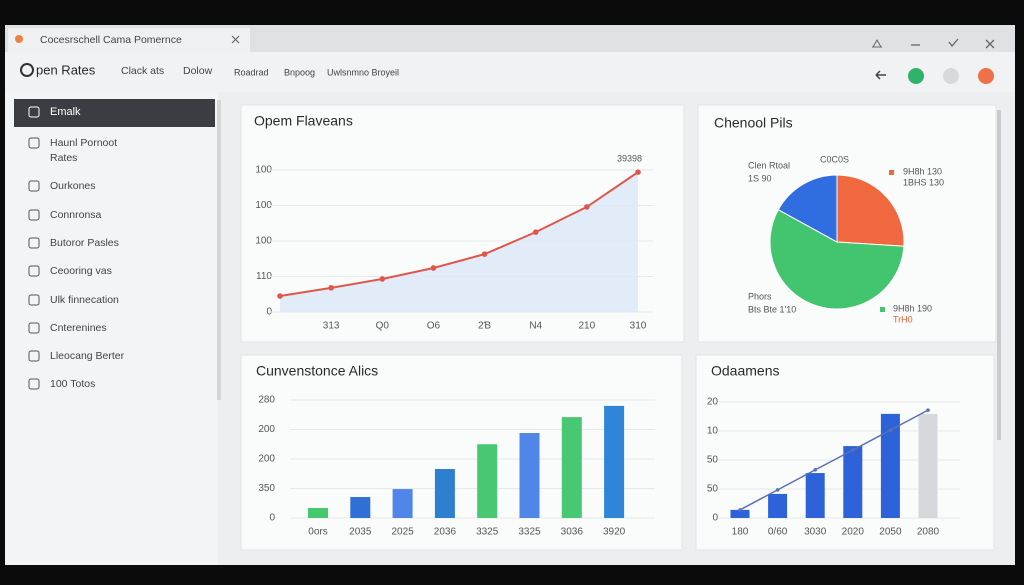 This screenshot has height=585, width=1024. I want to click on window-maximize, so click(953, 43).